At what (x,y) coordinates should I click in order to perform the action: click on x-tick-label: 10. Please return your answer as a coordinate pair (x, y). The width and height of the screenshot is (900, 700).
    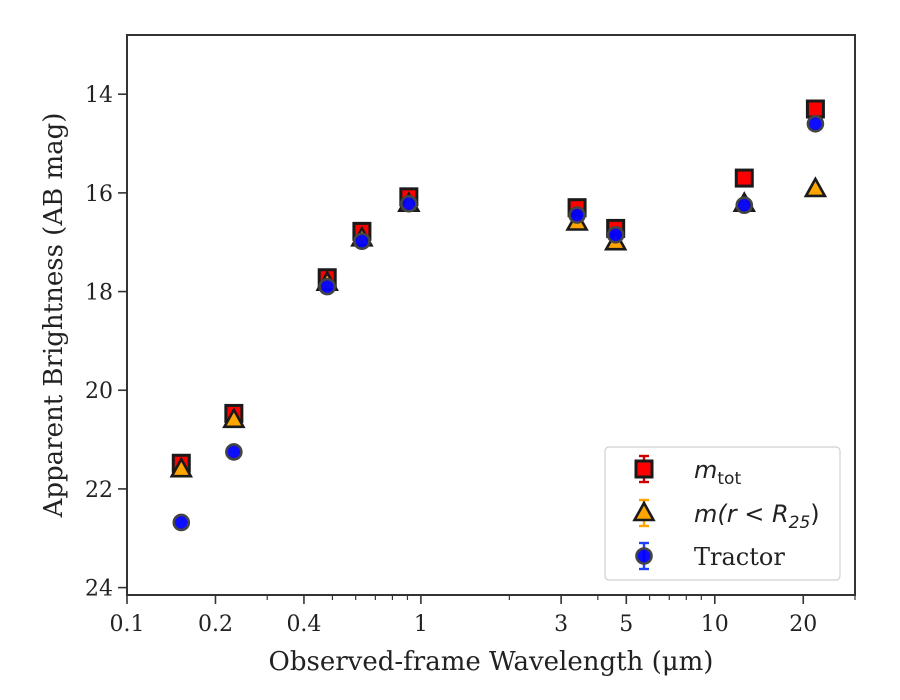
    Looking at the image, I should click on (715, 624).